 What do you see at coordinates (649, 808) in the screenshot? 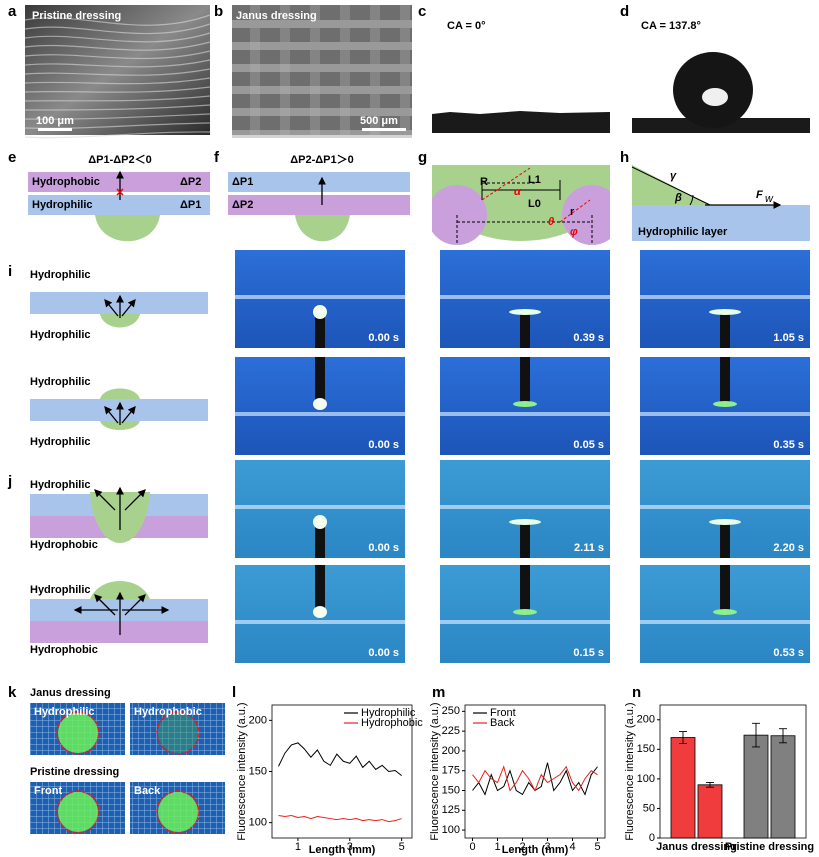
I see `y-tick-label: 50` at bounding box center [649, 808].